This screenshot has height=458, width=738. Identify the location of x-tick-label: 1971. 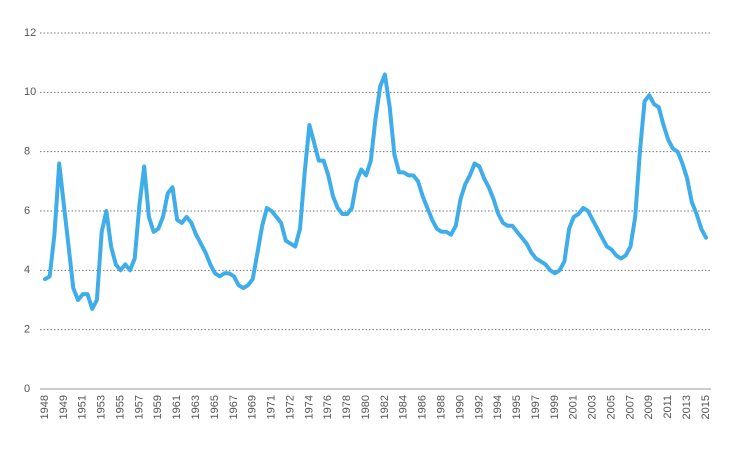
(272, 407).